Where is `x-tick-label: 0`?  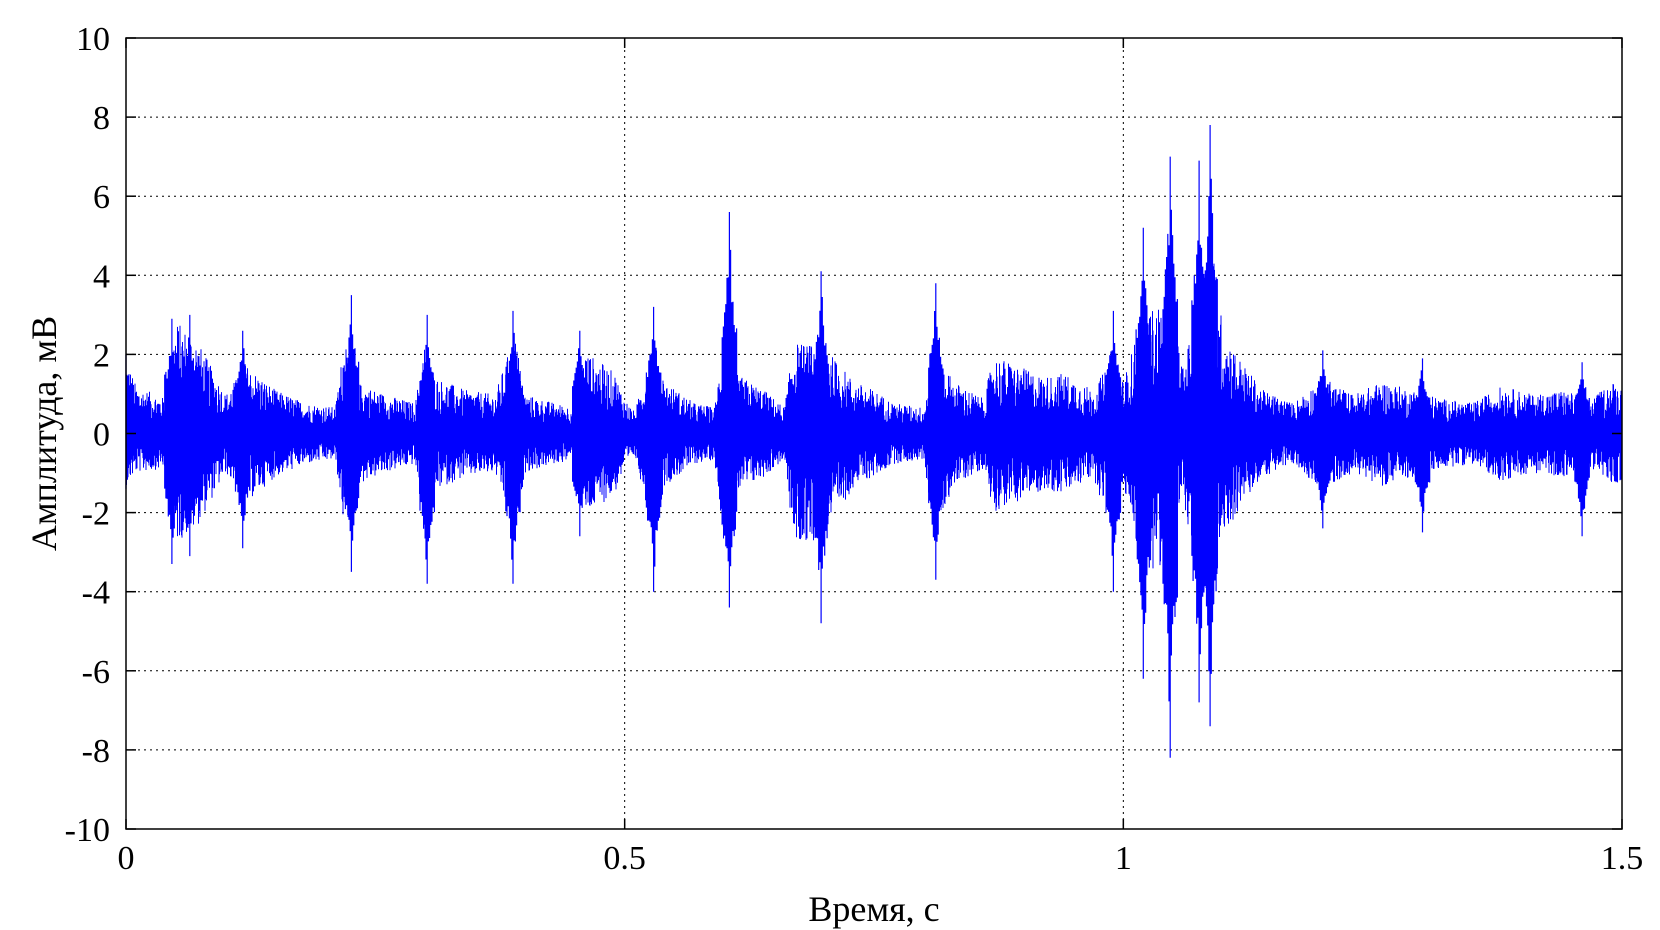 x-tick-label: 0 is located at coordinates (126, 858).